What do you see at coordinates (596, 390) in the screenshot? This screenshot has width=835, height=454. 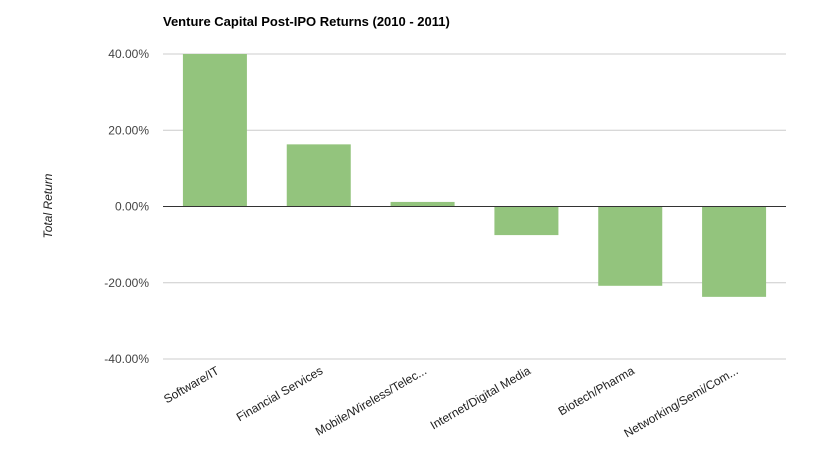 I see `x-tick-label: Biotech/Pharma` at bounding box center [596, 390].